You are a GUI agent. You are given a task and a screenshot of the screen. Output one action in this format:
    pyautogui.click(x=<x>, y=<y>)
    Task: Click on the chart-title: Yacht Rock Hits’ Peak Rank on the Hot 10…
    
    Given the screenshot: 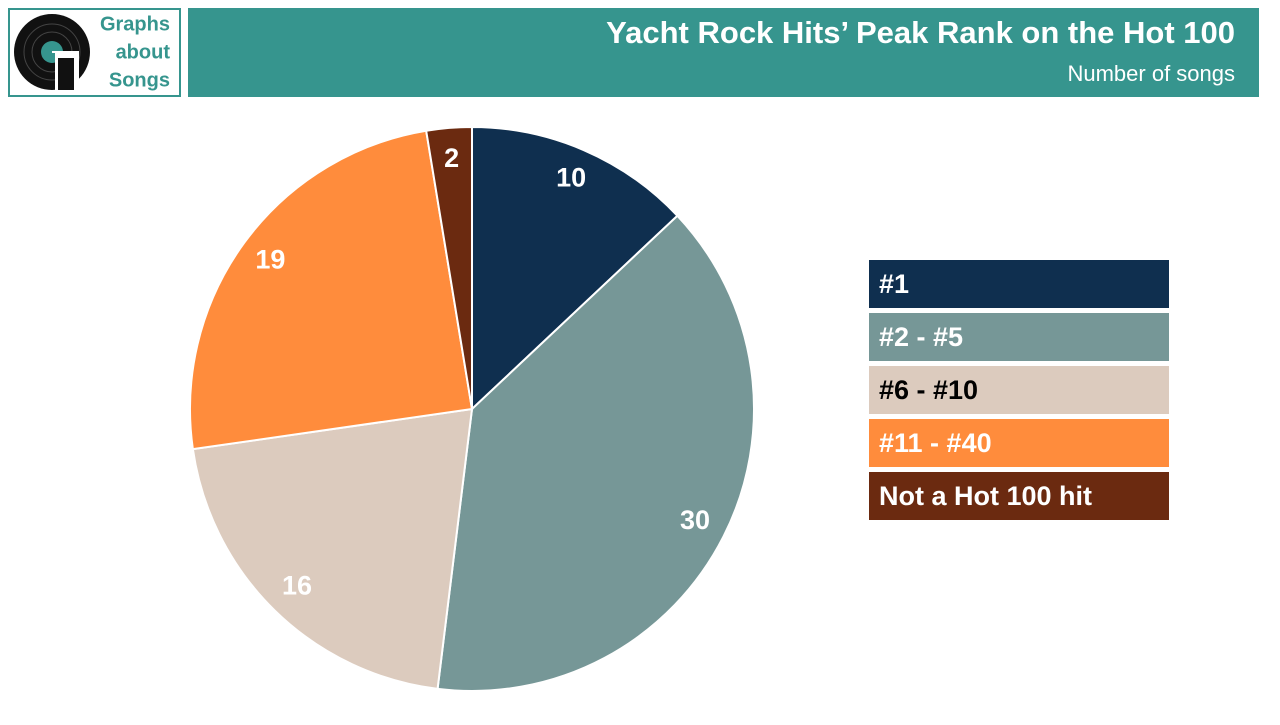 What is the action you would take?
    pyautogui.click(x=920, y=32)
    